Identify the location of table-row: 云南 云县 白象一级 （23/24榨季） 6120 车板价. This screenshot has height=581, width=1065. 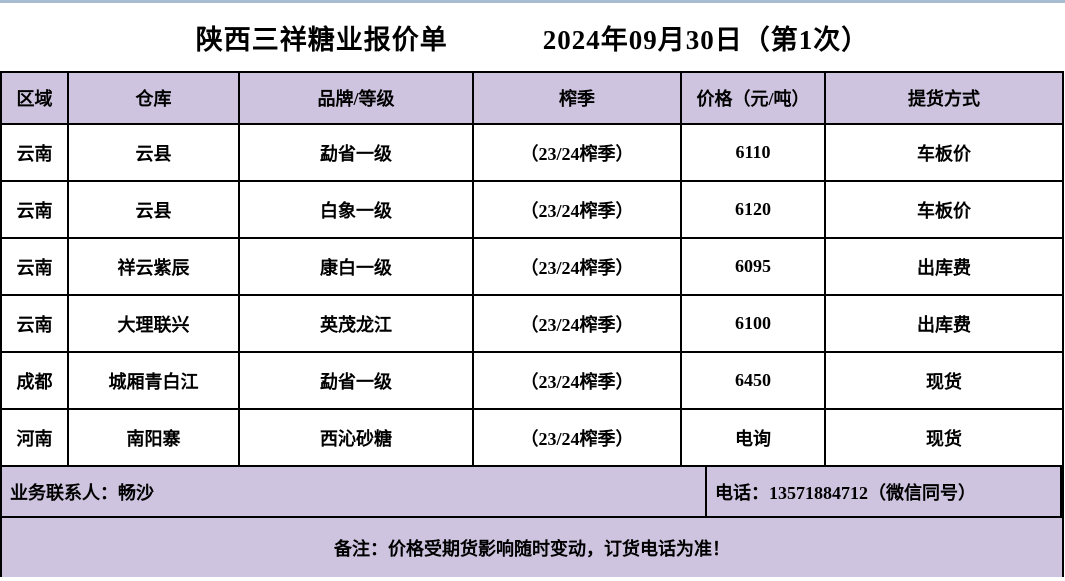
(532, 210).